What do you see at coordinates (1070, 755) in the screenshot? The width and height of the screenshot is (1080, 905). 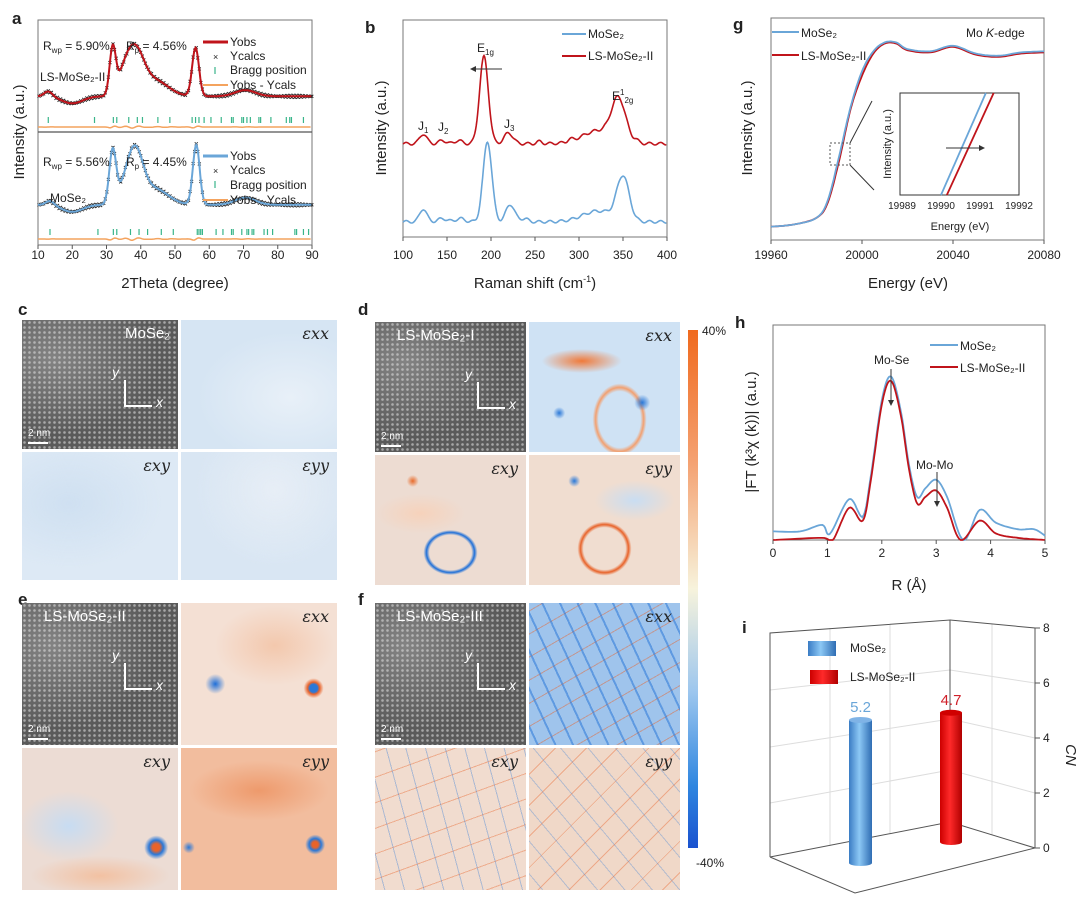 I see `y-axis-label: CN` at bounding box center [1070, 755].